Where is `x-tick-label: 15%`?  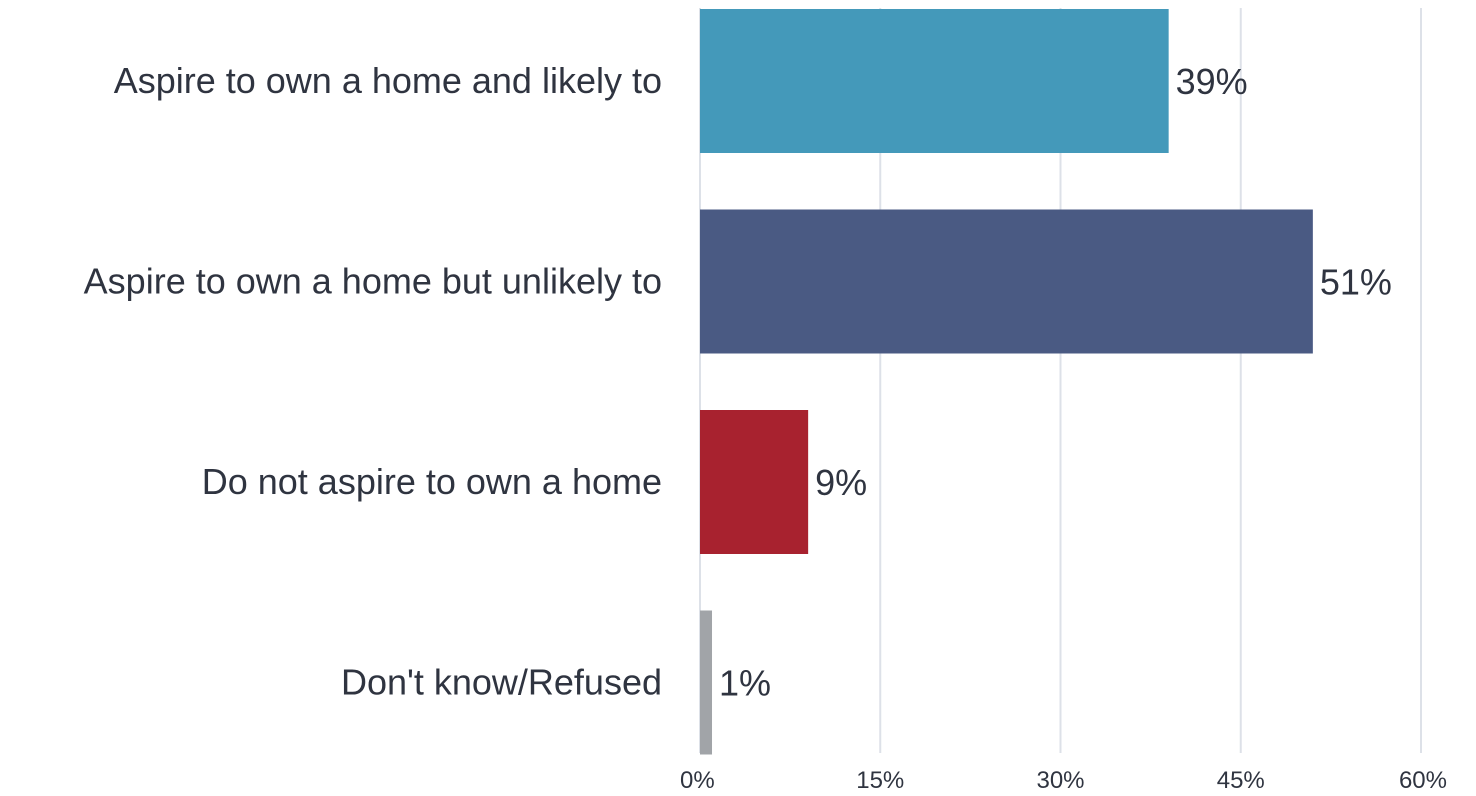
x-tick-label: 15% is located at coordinates (880, 779).